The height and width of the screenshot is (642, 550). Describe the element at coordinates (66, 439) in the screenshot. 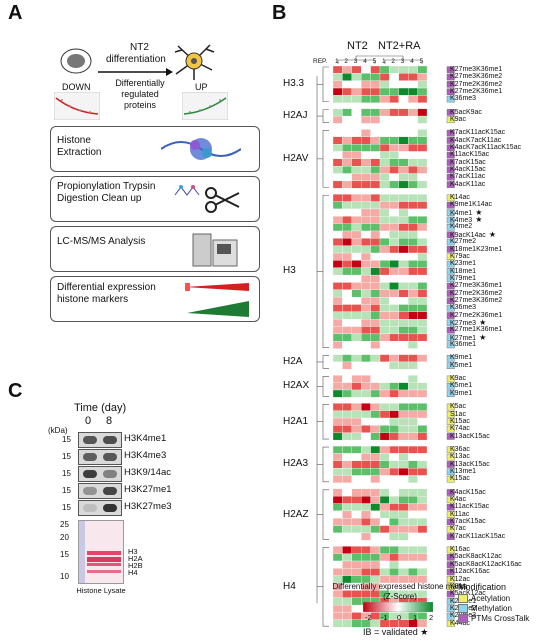

I see `blot-kda: 15` at that location.